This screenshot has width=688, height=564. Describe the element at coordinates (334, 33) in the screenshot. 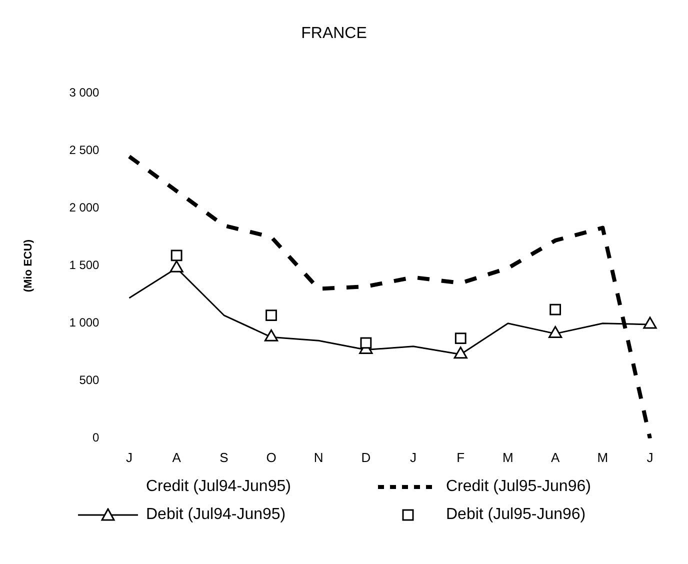

I see `chart-title: FRANCE` at that location.